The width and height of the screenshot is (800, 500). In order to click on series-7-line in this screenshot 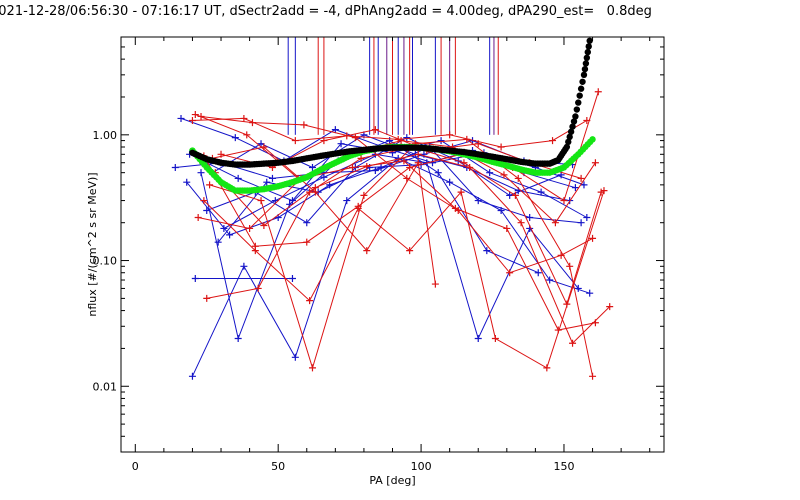, I will do `click(384, 180)`.